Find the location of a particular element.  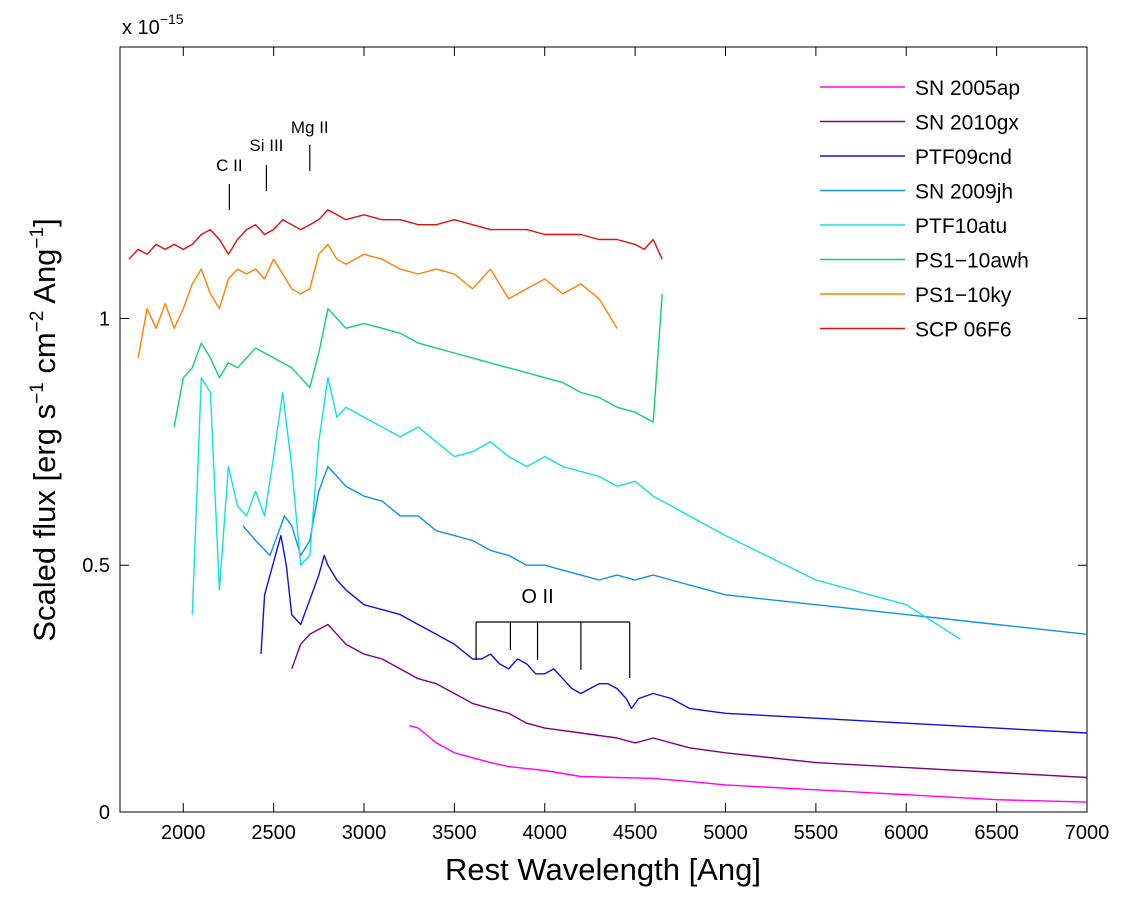

y-tick-label: 0 is located at coordinates (104, 813).